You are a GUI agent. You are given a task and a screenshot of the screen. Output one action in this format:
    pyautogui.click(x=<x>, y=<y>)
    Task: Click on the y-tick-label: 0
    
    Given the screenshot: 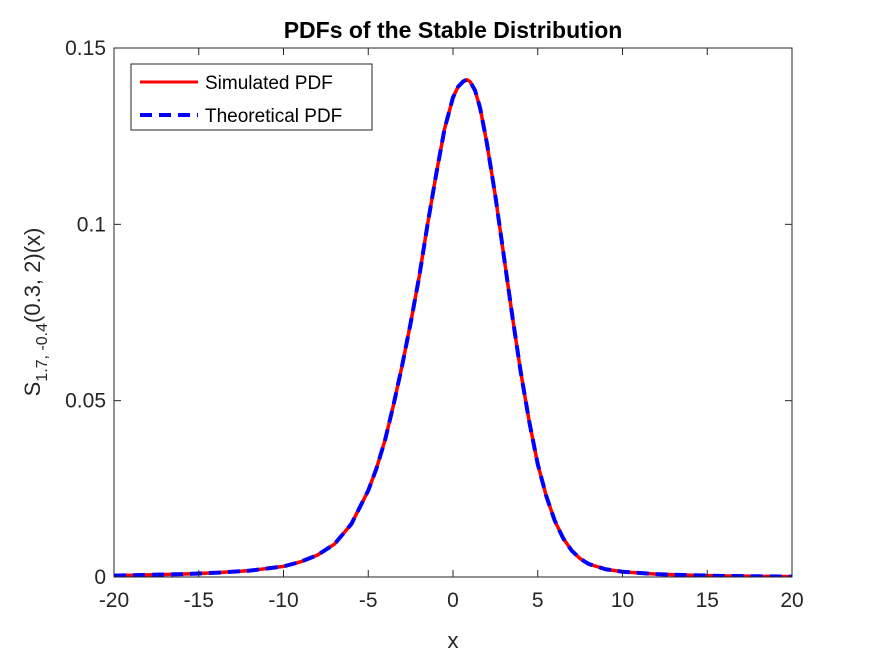 What is the action you would take?
    pyautogui.click(x=100, y=577)
    